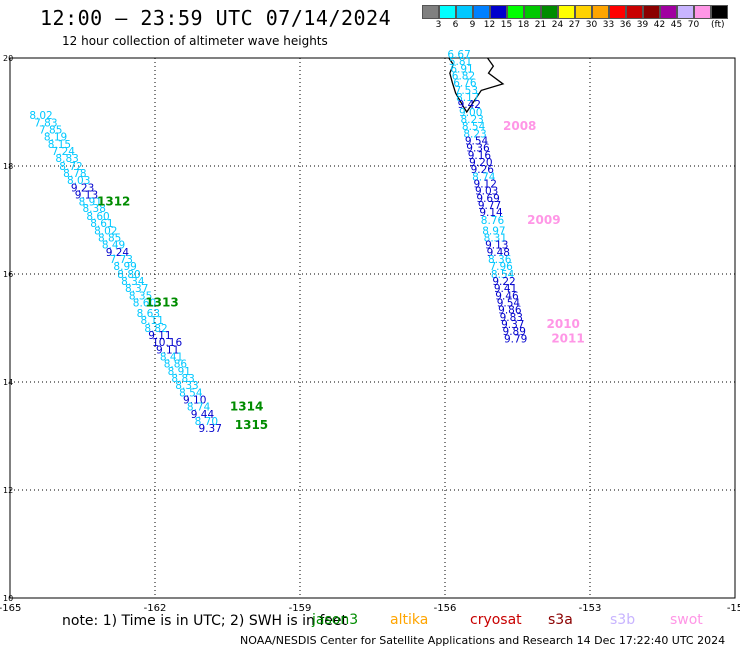  What do you see at coordinates (70, 167) in the screenshot?
I see `wave-height-label: 8.72` at bounding box center [70, 167].